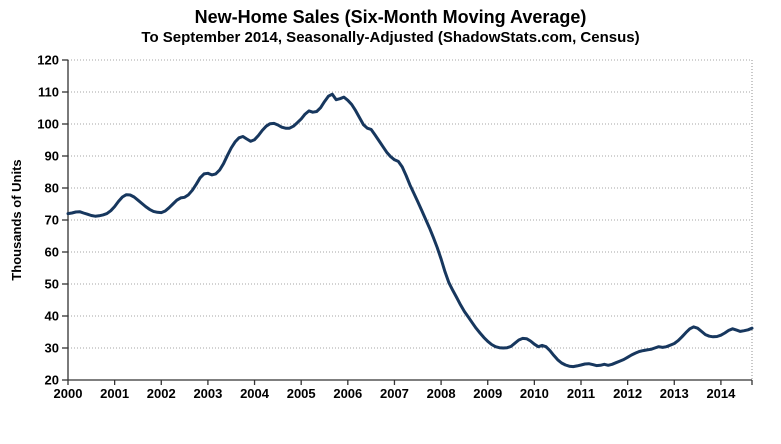 This screenshot has height=444, width=781. What do you see at coordinates (52, 220) in the screenshot?
I see `y-tick-label: 70` at bounding box center [52, 220].